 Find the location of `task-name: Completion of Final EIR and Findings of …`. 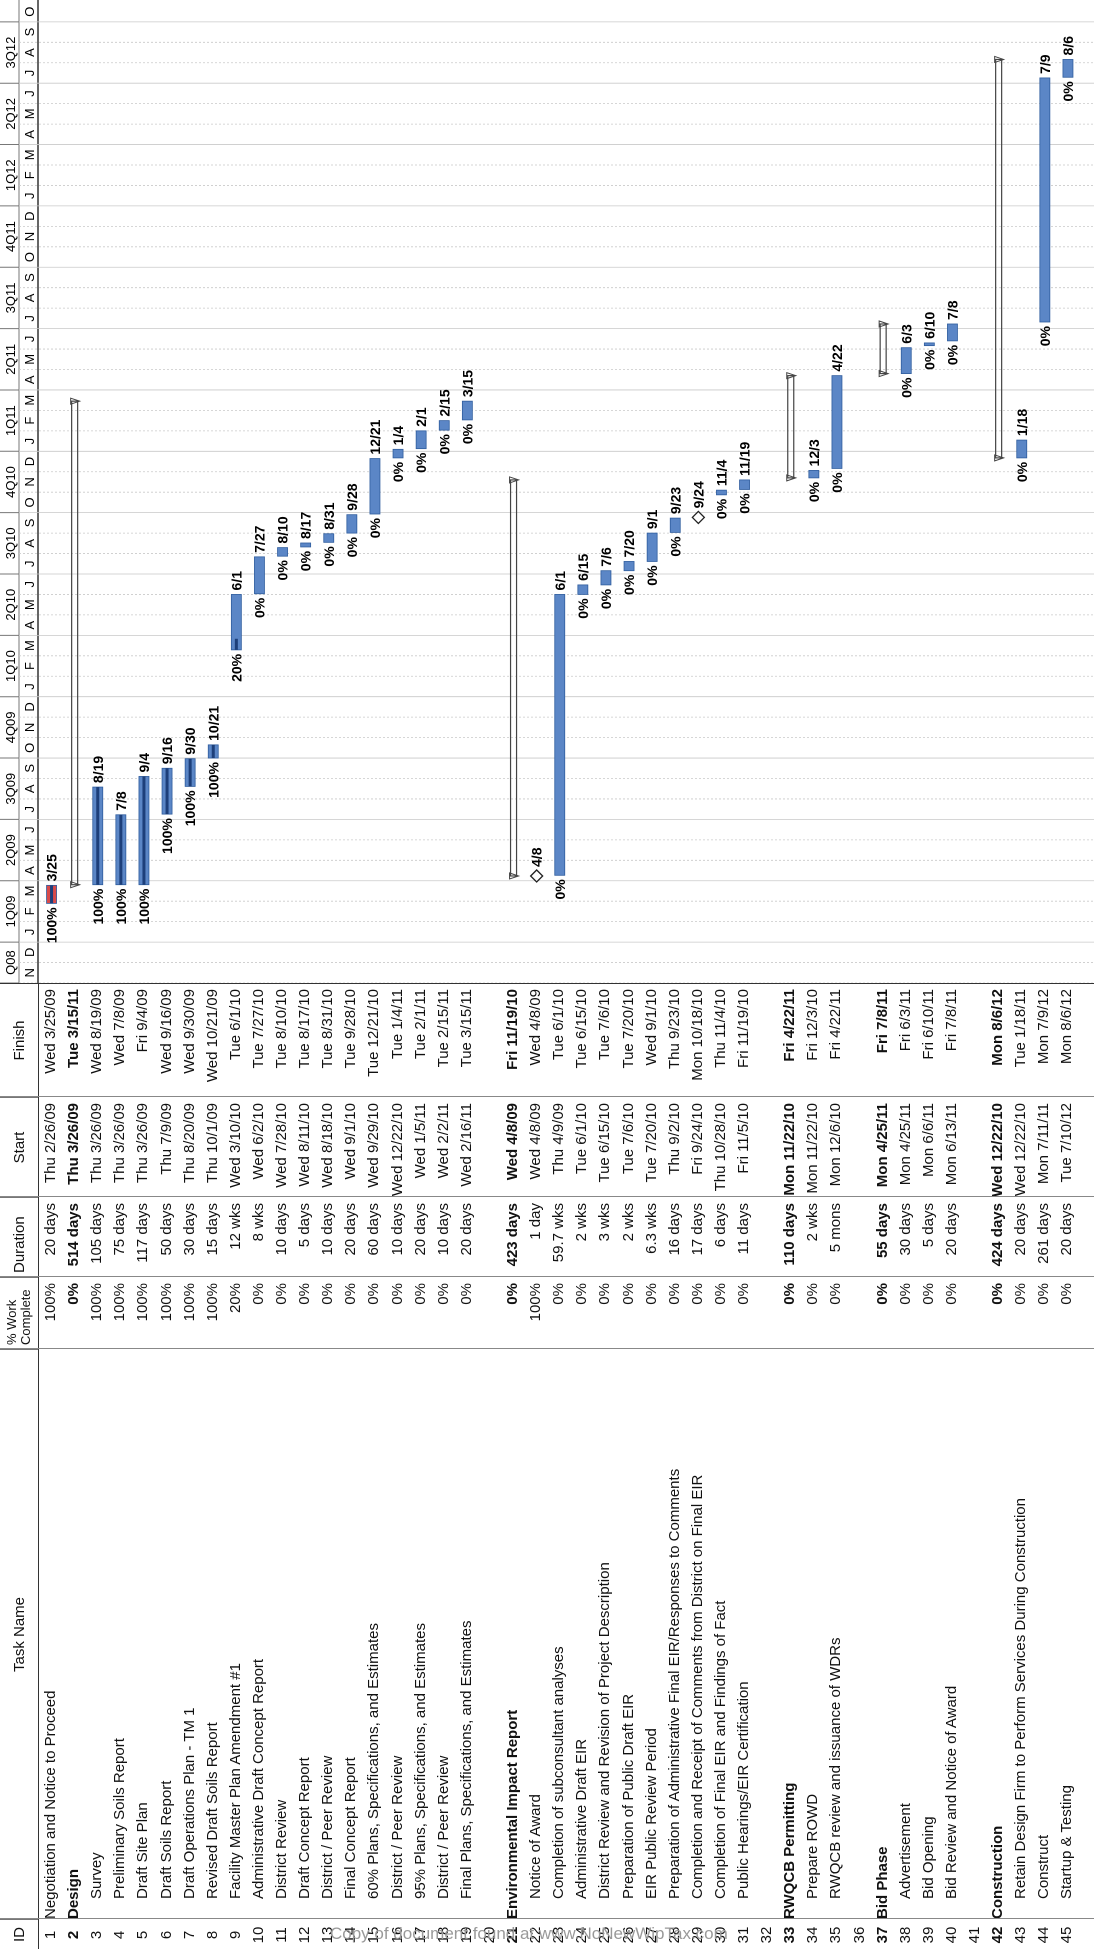

task-name: Completion of Final EIR and Findings of … is located at coordinates (720, 1749).